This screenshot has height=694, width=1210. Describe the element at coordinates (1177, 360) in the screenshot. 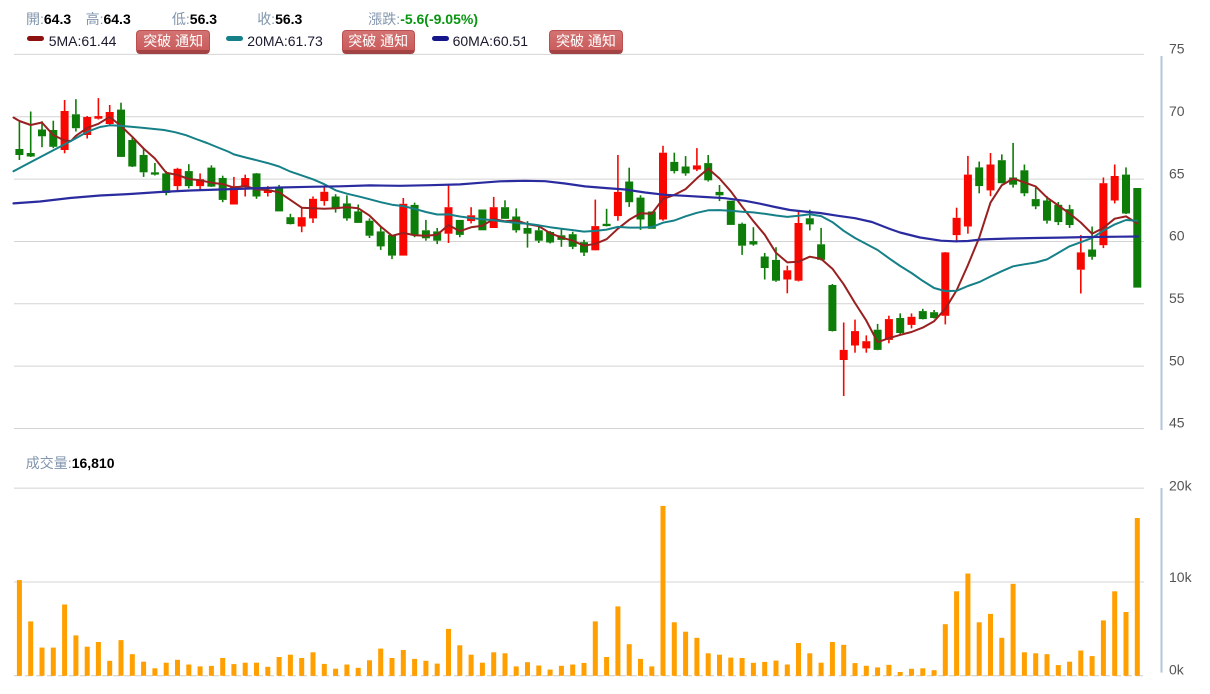

I see `svg-text: 50` at that location.